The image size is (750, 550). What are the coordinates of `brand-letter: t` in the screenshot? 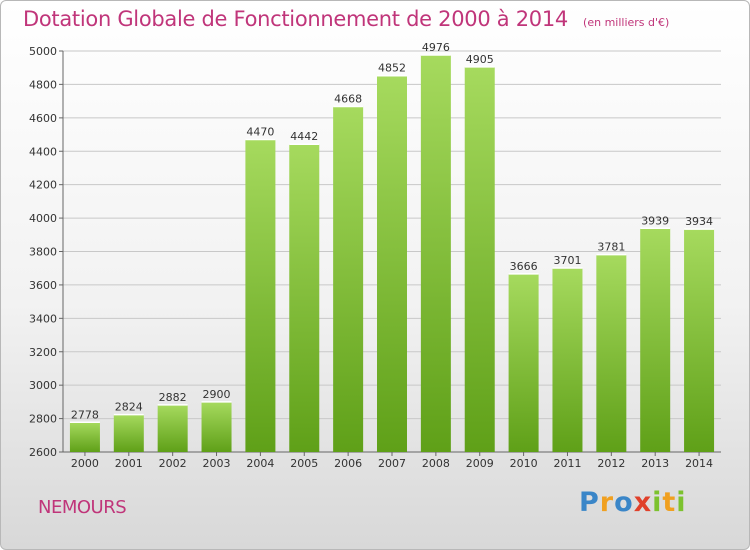 It's located at (669, 502).